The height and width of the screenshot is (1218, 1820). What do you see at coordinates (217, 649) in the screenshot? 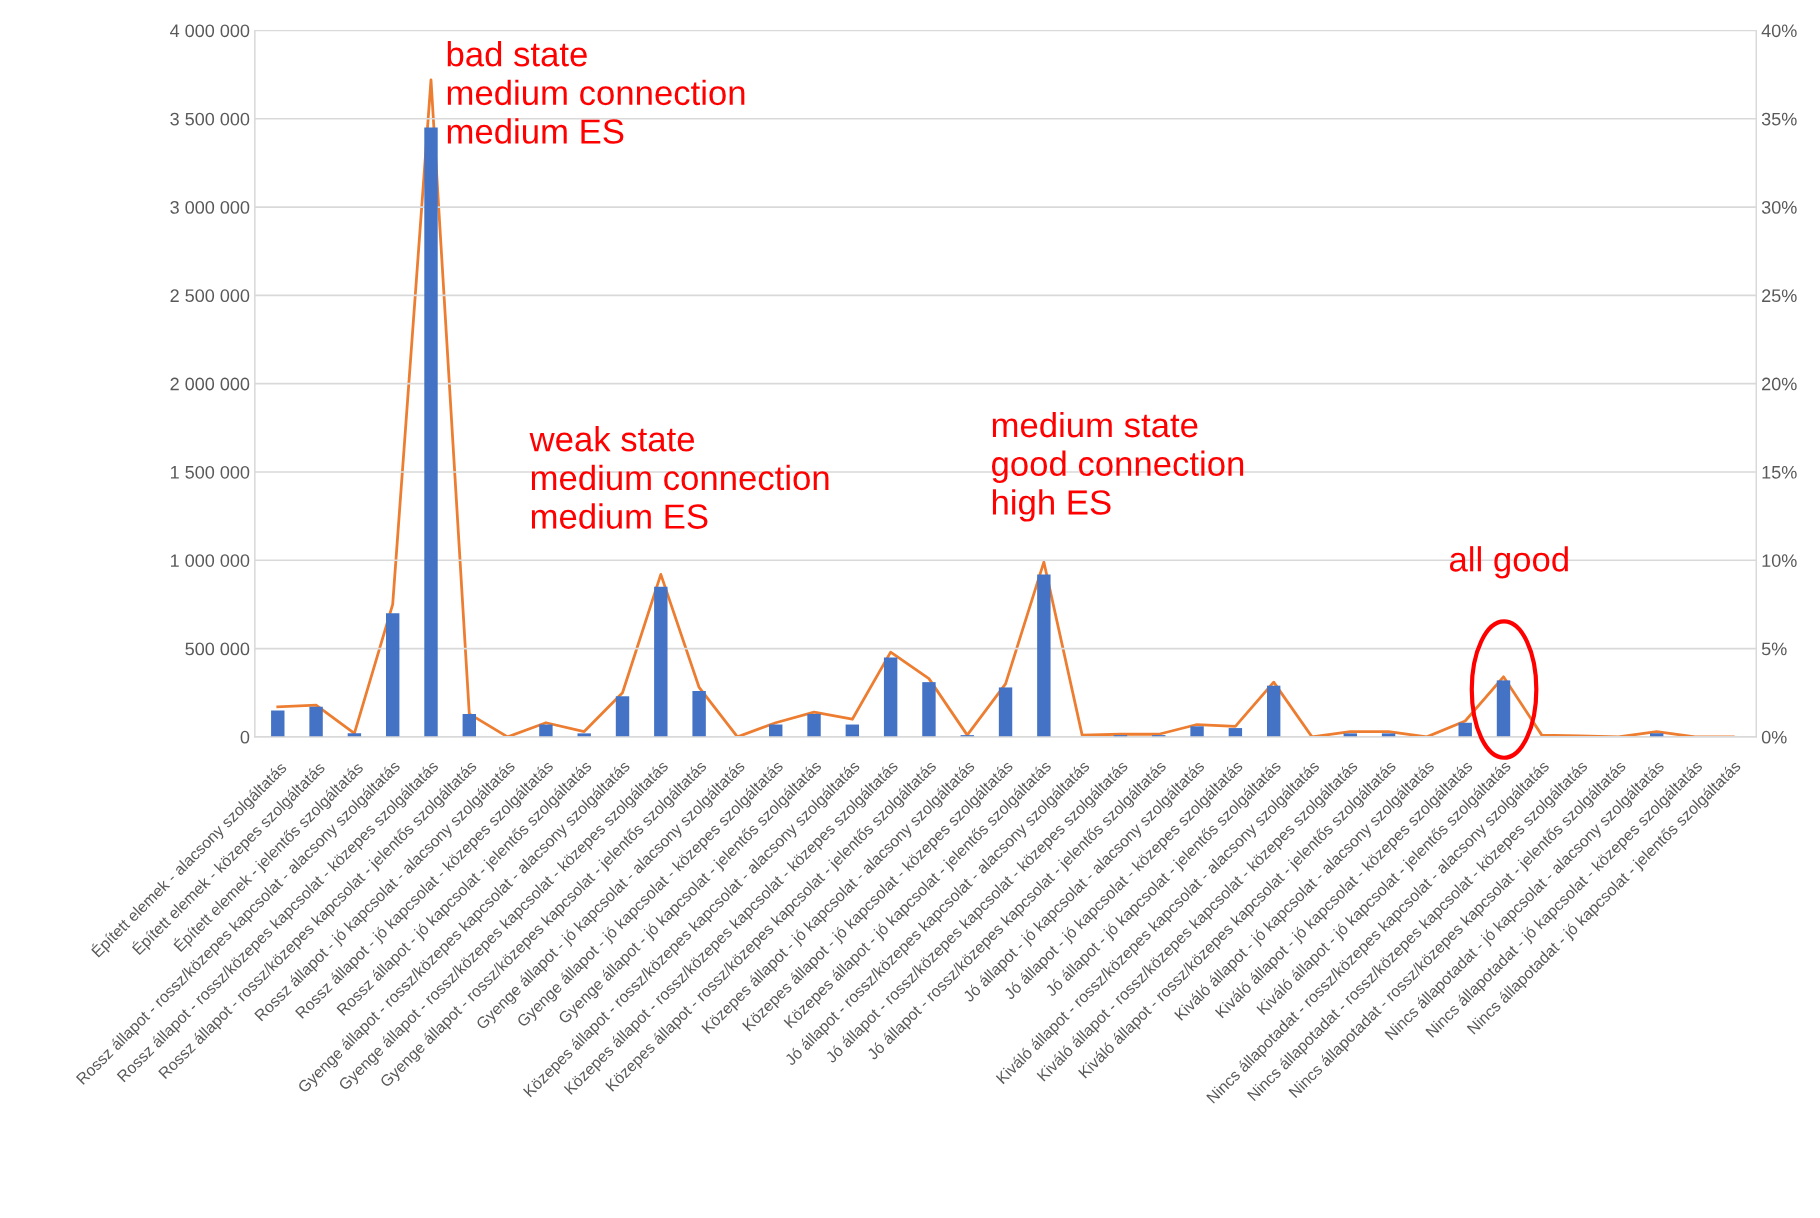
I see `y-tick-label: 500 000` at bounding box center [217, 649].